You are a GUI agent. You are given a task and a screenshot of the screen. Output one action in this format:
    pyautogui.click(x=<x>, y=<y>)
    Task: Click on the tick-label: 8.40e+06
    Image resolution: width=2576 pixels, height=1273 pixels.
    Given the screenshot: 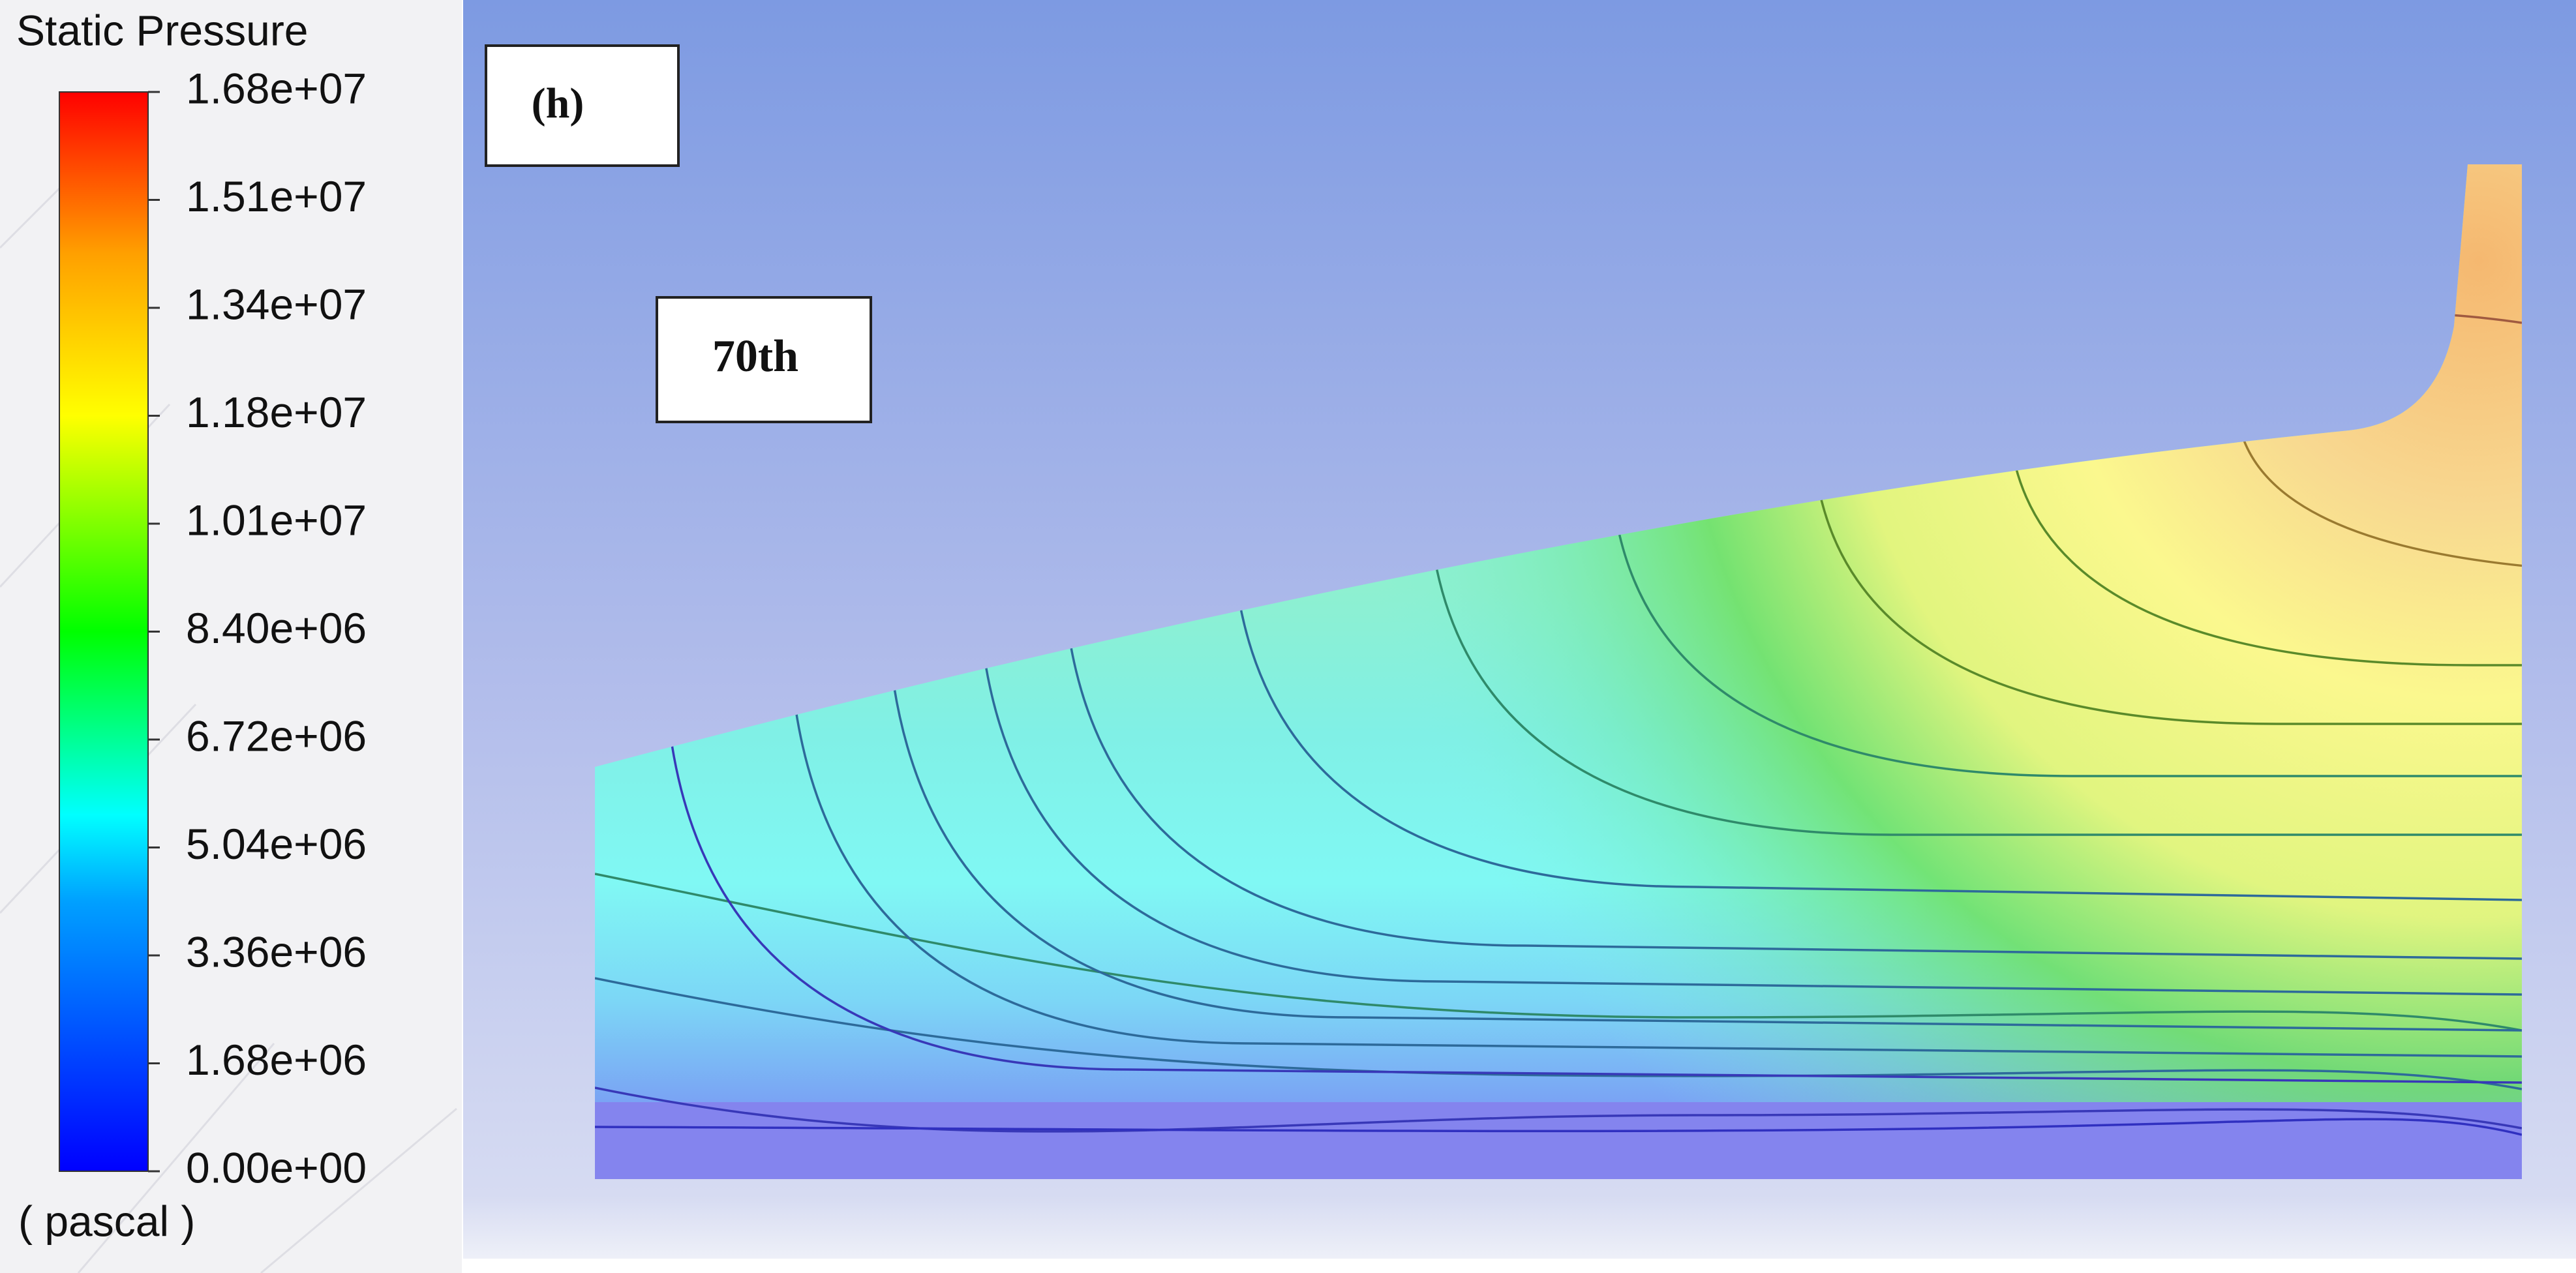 What is the action you would take?
    pyautogui.click(x=276, y=628)
    